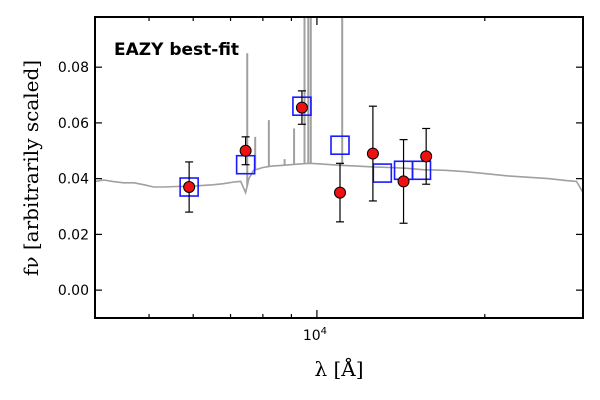 This screenshot has width=600, height=400. I want to click on annotation-eazy-best-fit: EAZY best-fit, so click(176, 50).